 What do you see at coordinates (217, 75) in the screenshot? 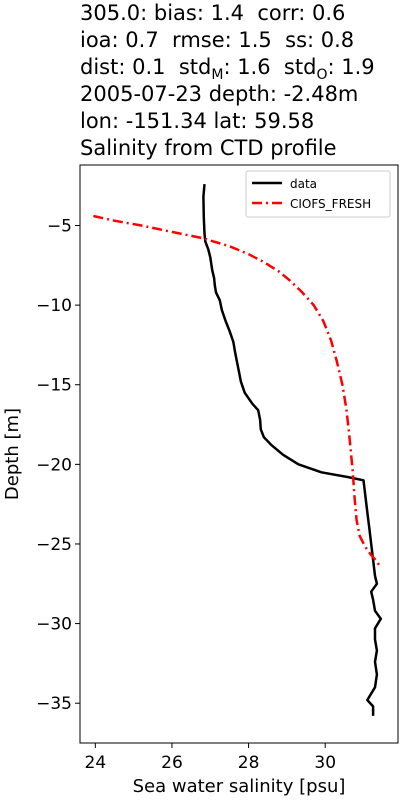
I see `title-line-3-sub1: M` at bounding box center [217, 75].